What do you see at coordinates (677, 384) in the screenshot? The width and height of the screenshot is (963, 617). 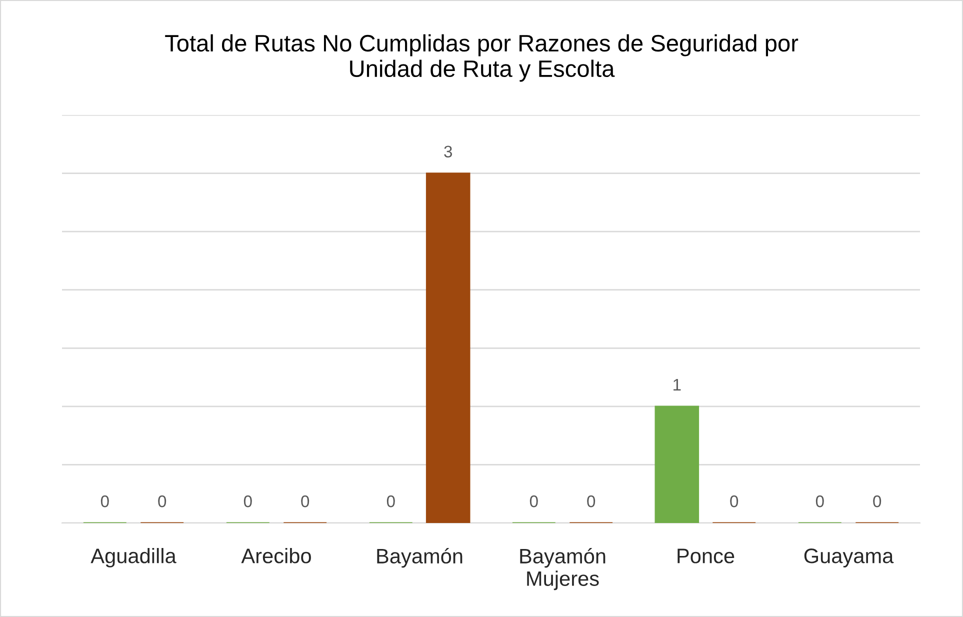 I see `data-label: 1` at bounding box center [677, 384].